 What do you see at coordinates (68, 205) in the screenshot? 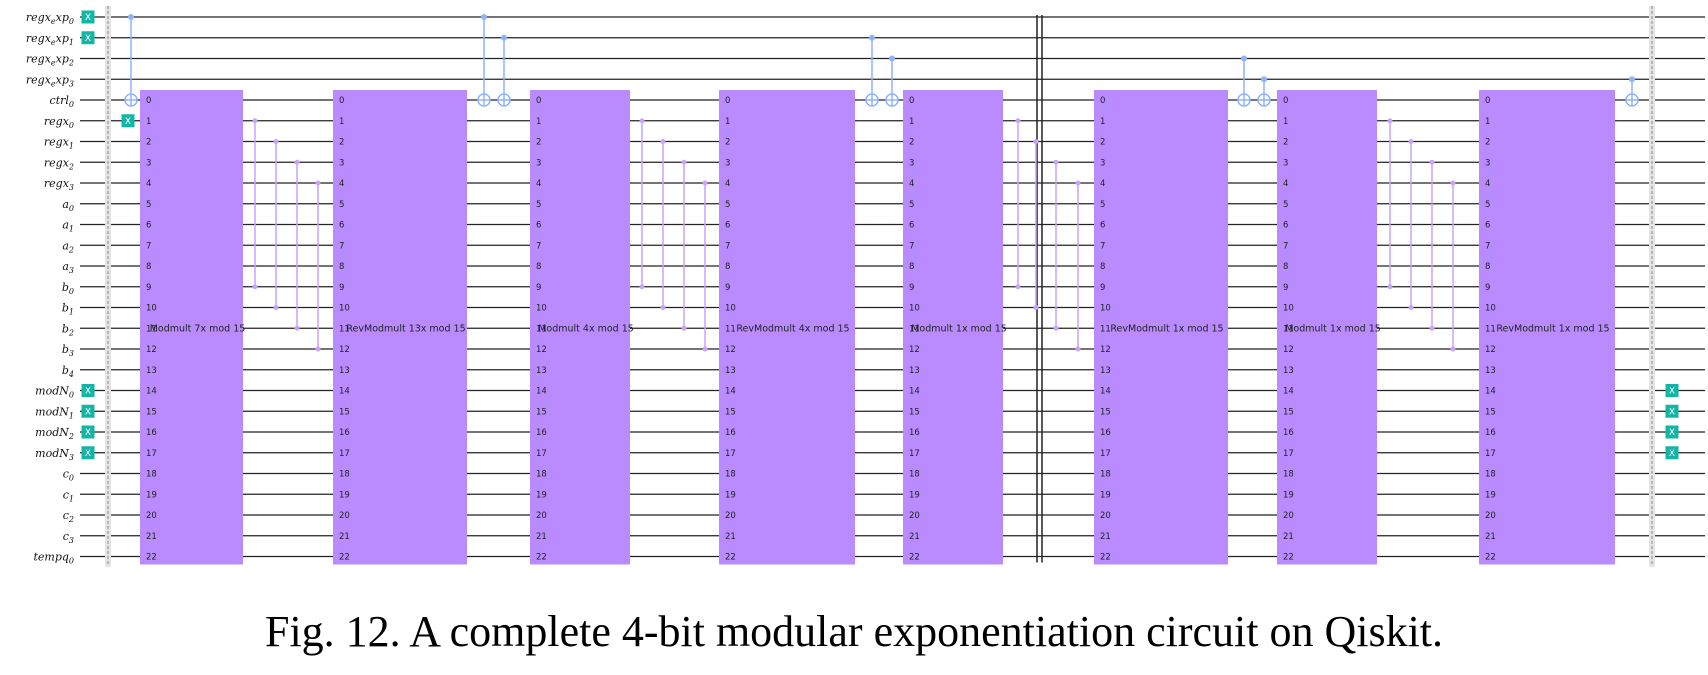
I see `qubit-label: a0` at bounding box center [68, 205].